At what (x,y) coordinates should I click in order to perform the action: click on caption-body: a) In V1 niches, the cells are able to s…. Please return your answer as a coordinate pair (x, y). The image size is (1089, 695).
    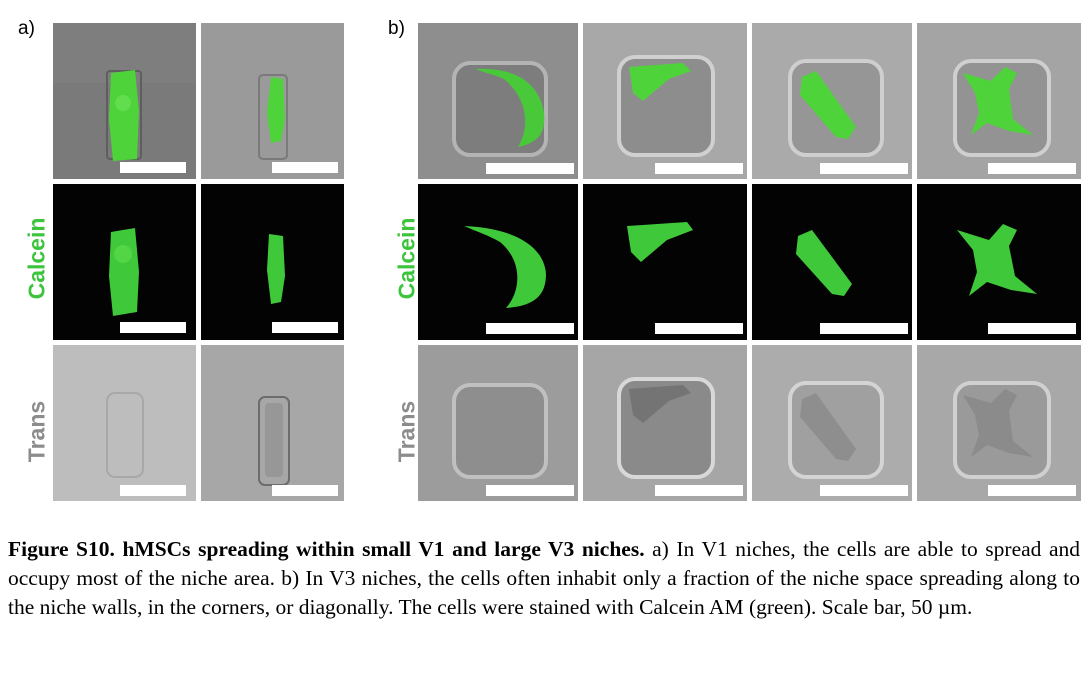
    Looking at the image, I should click on (544, 578).